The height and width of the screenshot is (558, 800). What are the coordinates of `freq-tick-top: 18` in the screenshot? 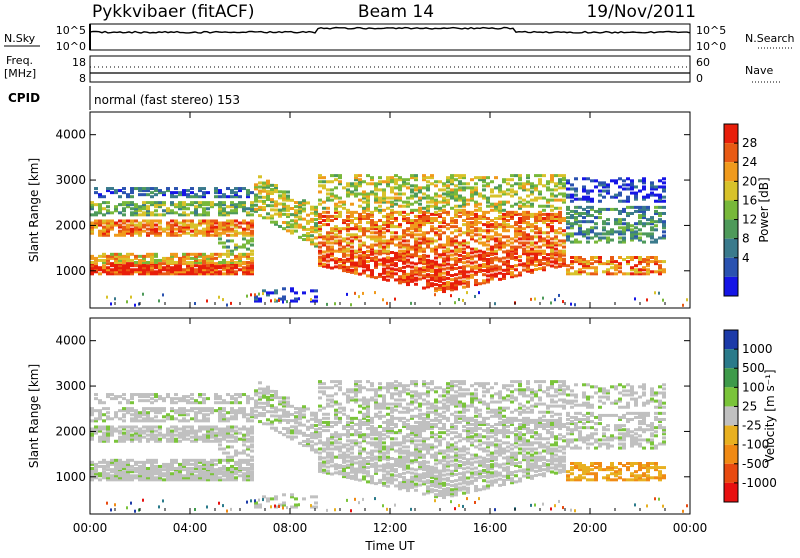 It's located at (79, 62).